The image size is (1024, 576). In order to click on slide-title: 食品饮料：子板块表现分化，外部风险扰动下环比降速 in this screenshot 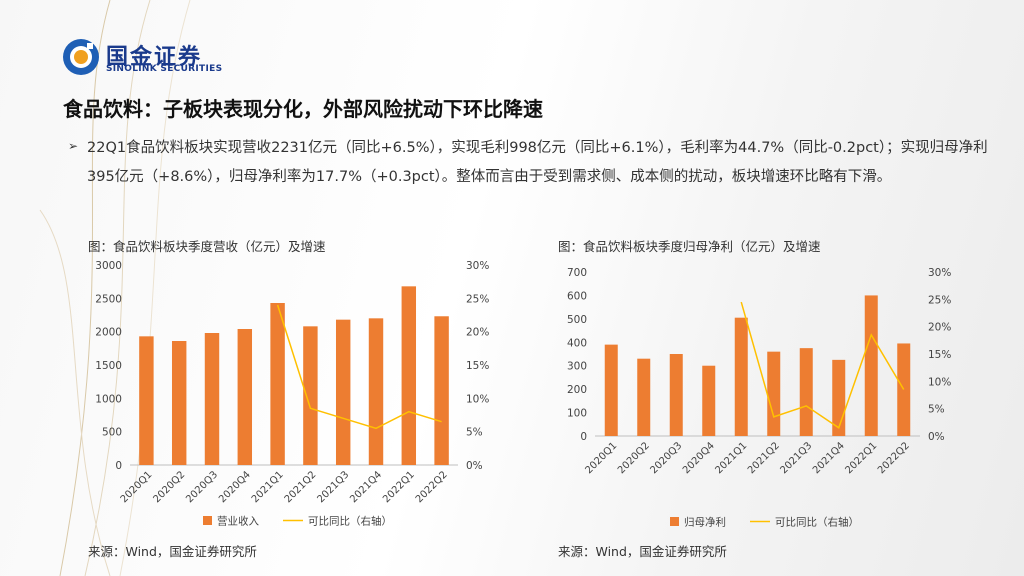, I will do `click(303, 109)`.